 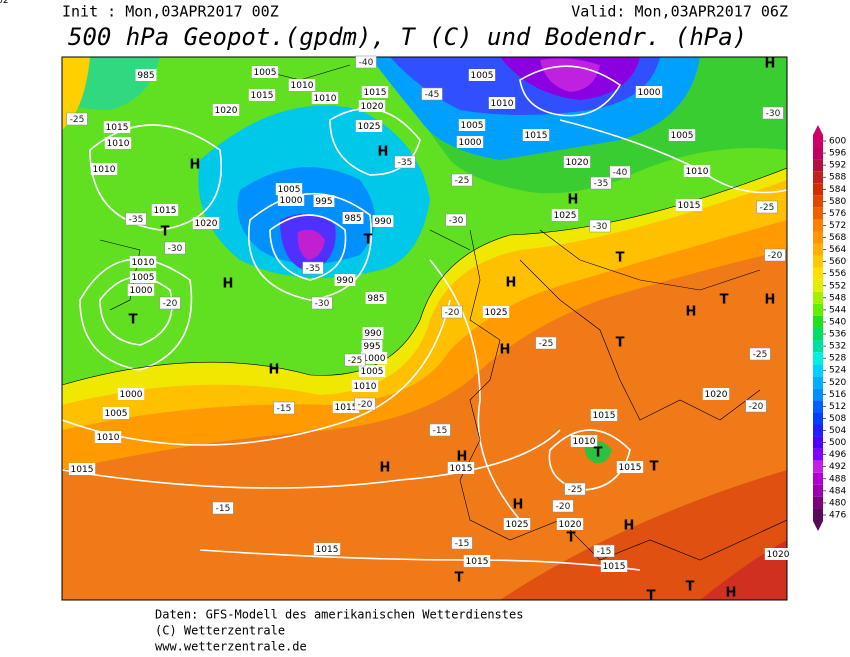 What do you see at coordinates (837, 178) in the screenshot?
I see `color-scale-label: 588` at bounding box center [837, 178].